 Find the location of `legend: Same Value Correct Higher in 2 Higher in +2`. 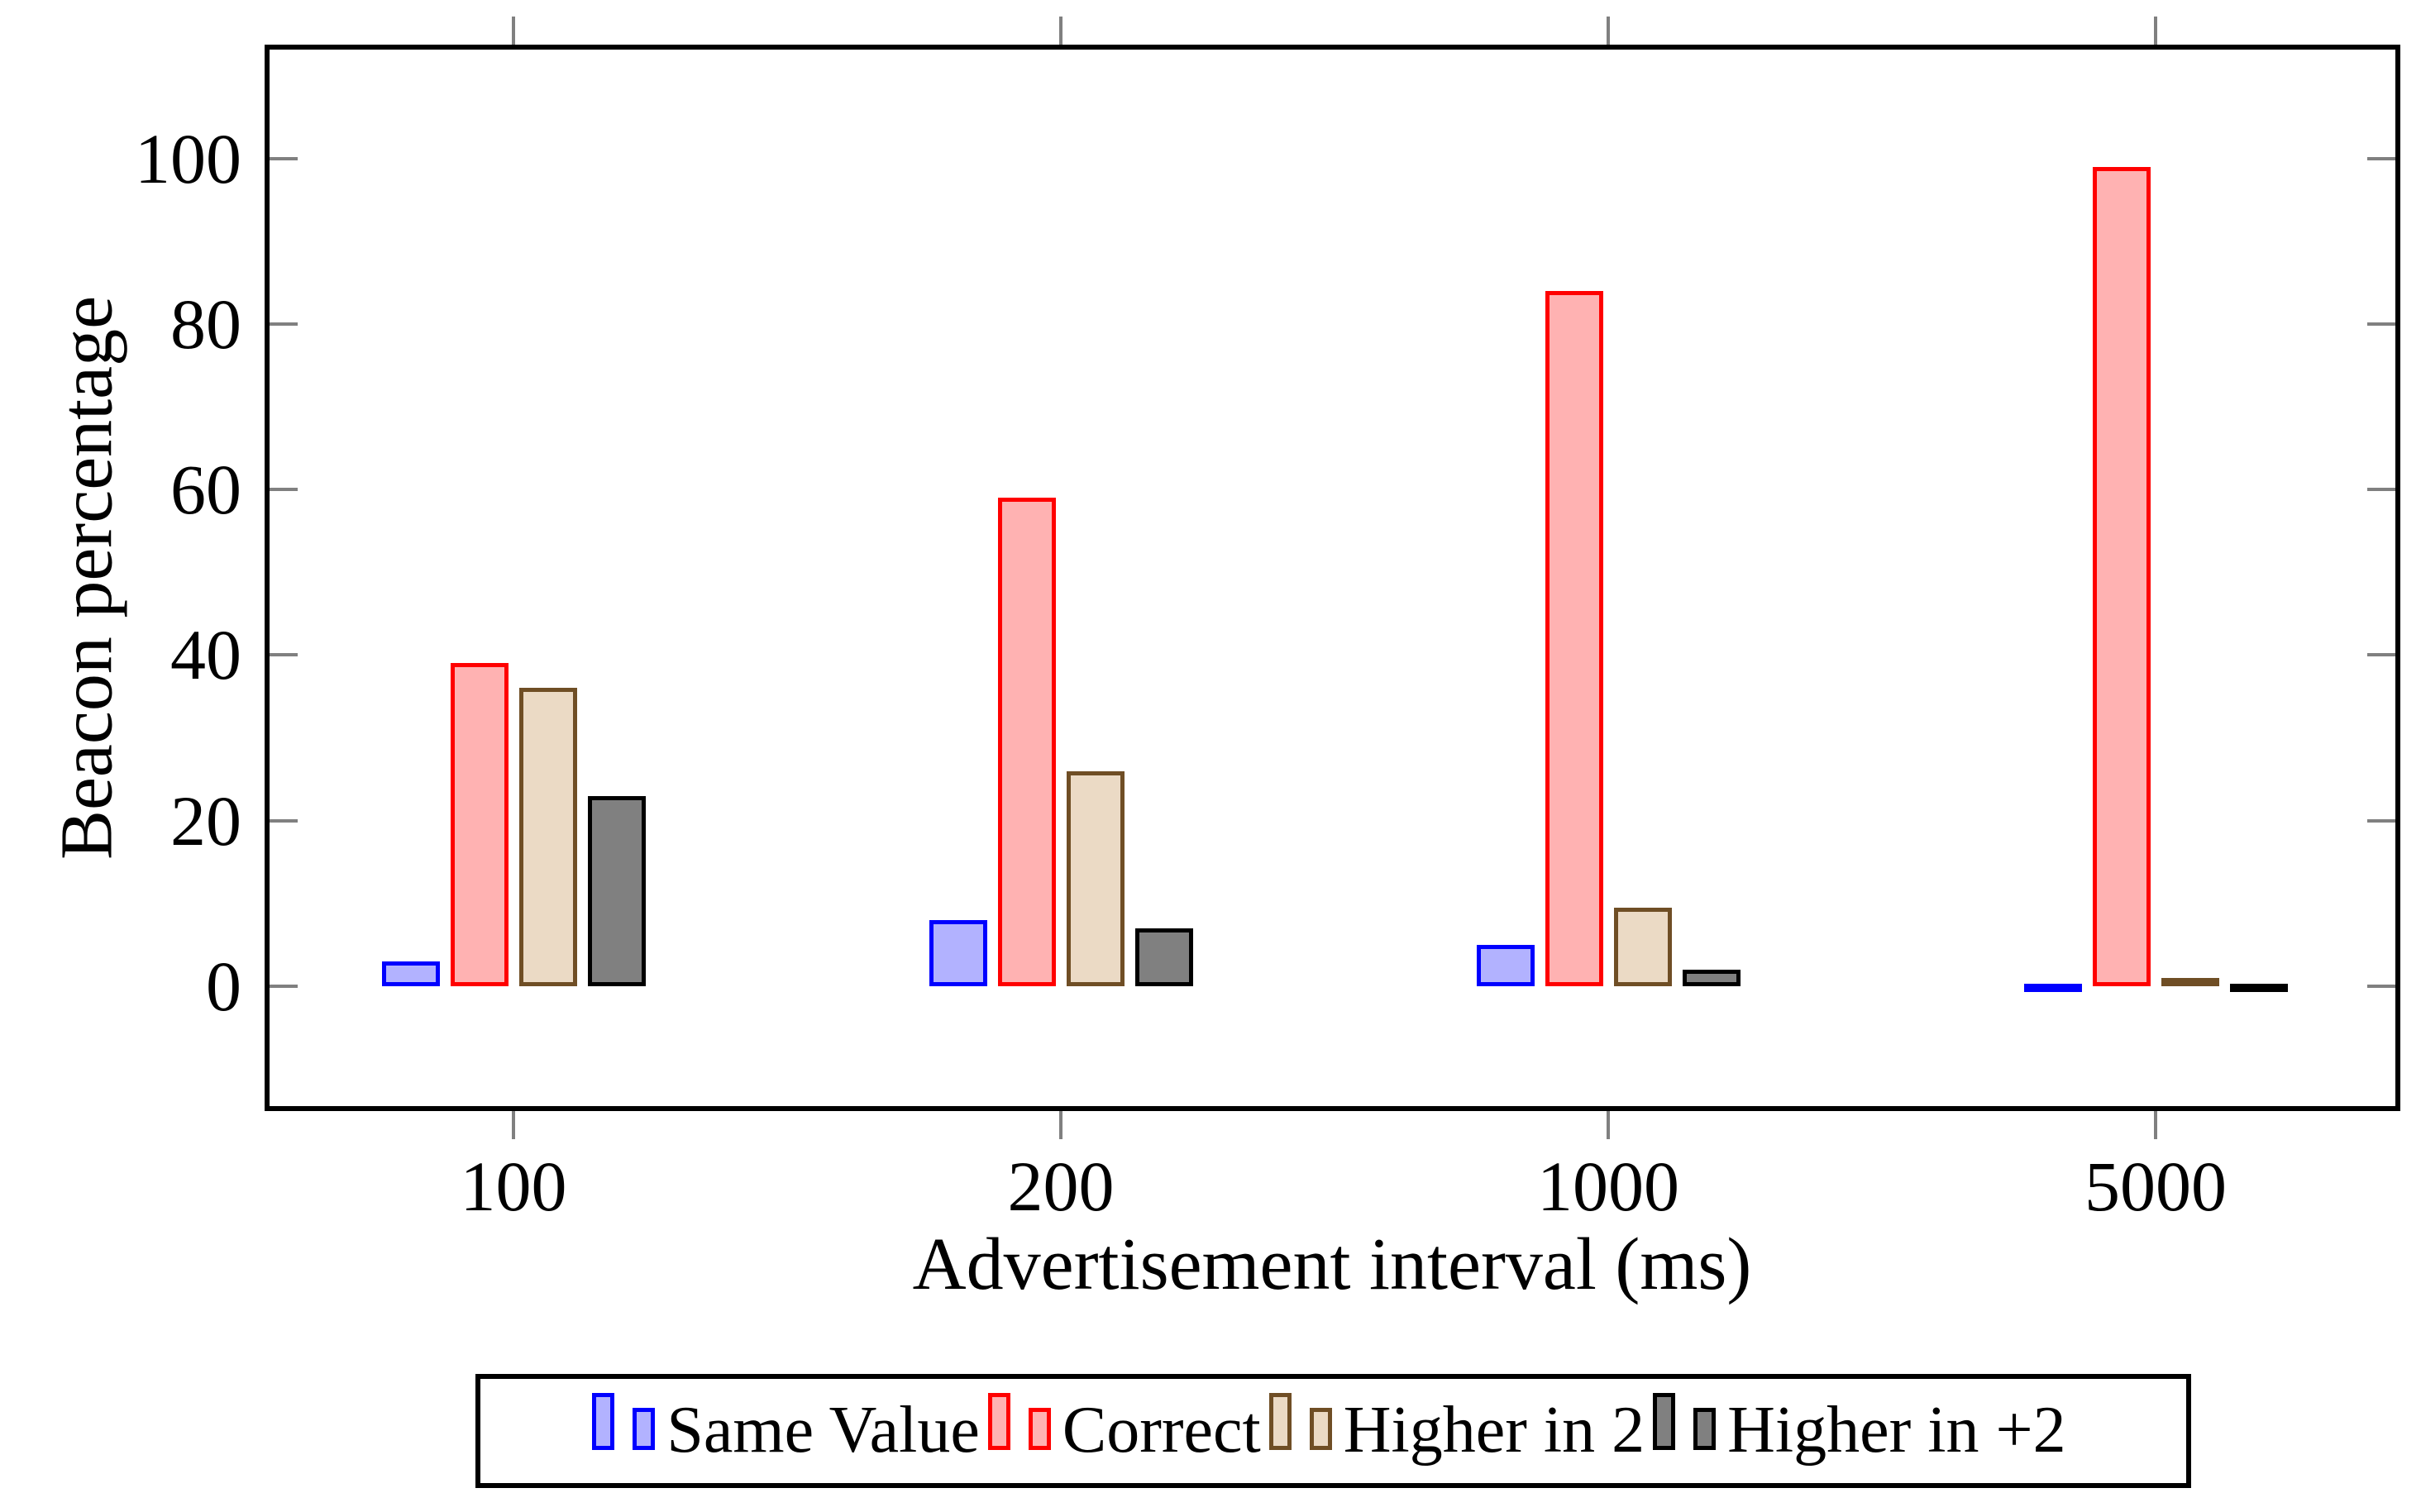

legend: Same Value Correct Higher in 2 Higher in +2 is located at coordinates (1333, 1431).